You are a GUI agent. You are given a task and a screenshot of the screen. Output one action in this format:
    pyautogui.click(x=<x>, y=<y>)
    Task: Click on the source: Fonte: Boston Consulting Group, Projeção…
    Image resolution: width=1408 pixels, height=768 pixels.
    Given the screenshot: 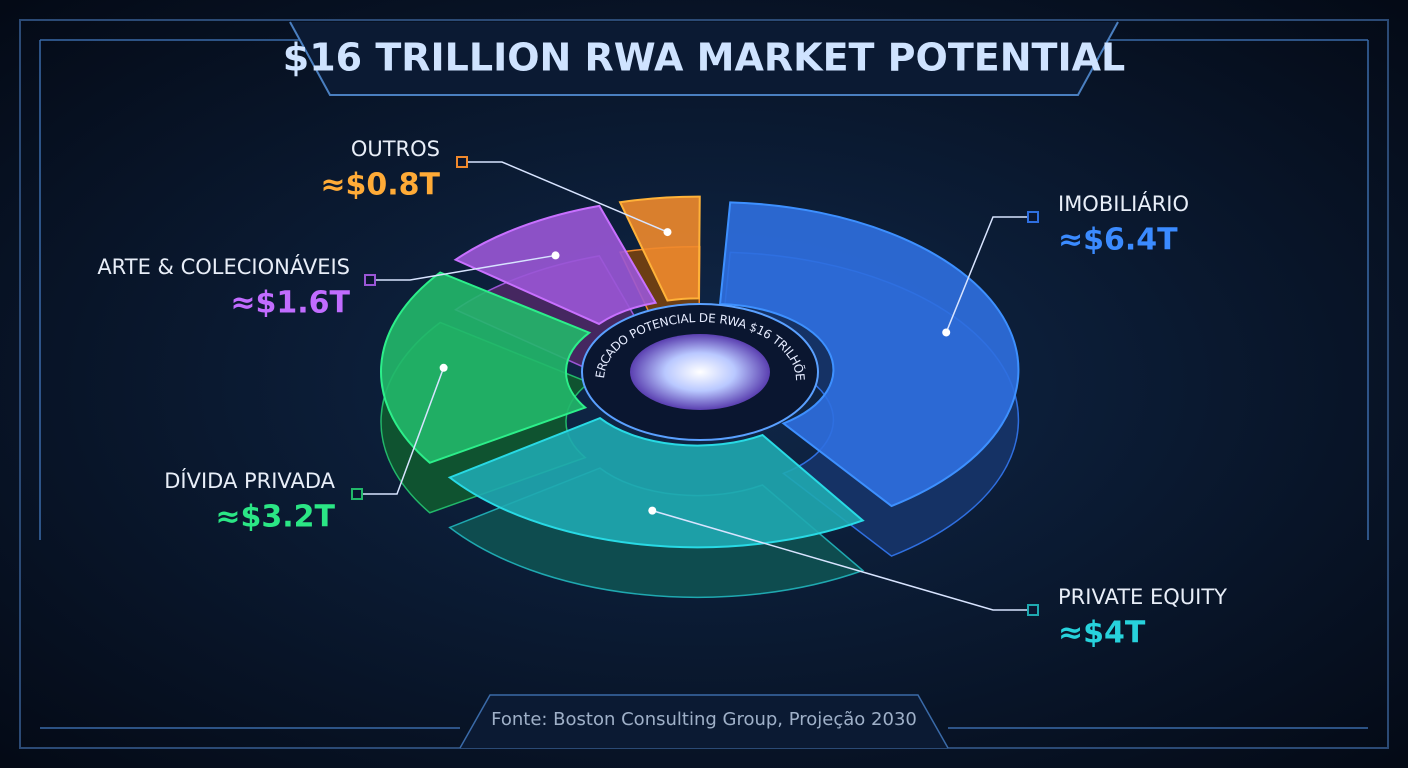 What is the action you would take?
    pyautogui.click(x=704, y=719)
    